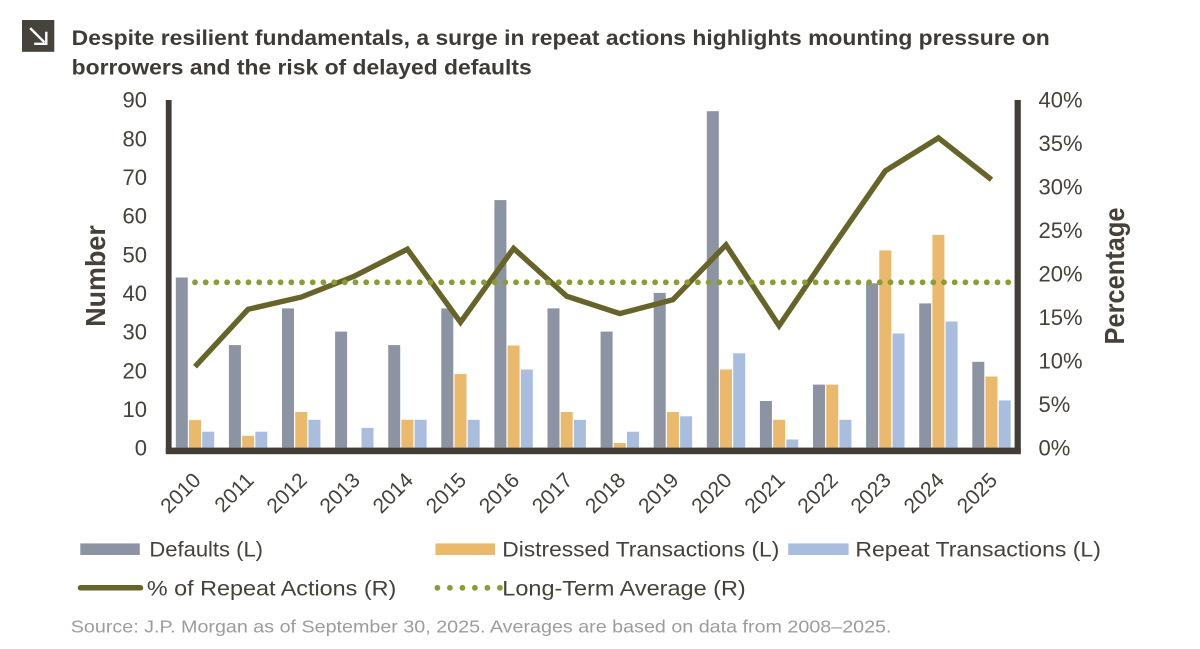 This screenshot has width=1200, height=649. I want to click on svg-text: Percentage, so click(1114, 276).